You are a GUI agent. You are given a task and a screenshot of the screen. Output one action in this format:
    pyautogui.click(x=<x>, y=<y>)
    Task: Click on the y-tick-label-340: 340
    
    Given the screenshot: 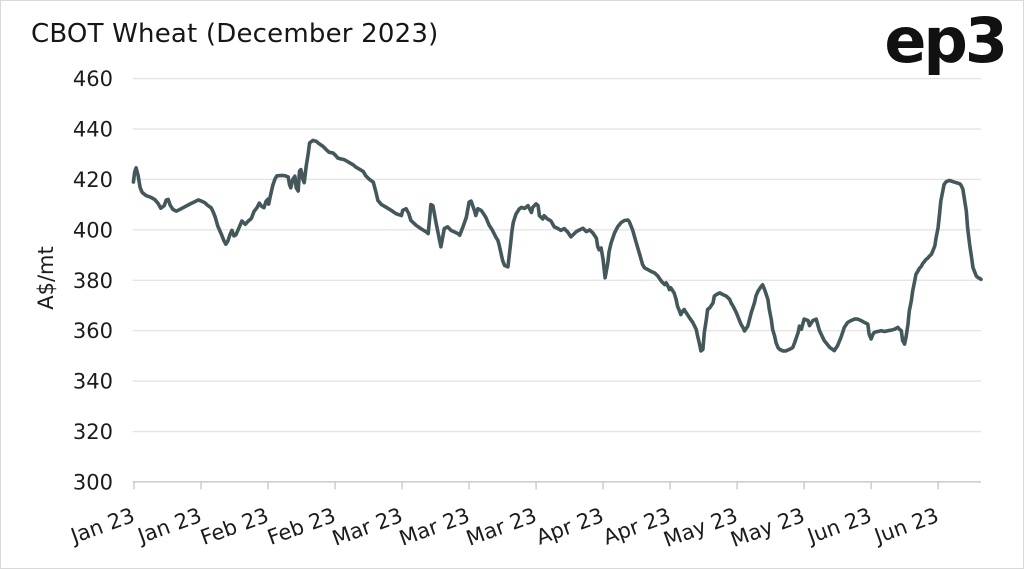 What is the action you would take?
    pyautogui.click(x=93, y=382)
    